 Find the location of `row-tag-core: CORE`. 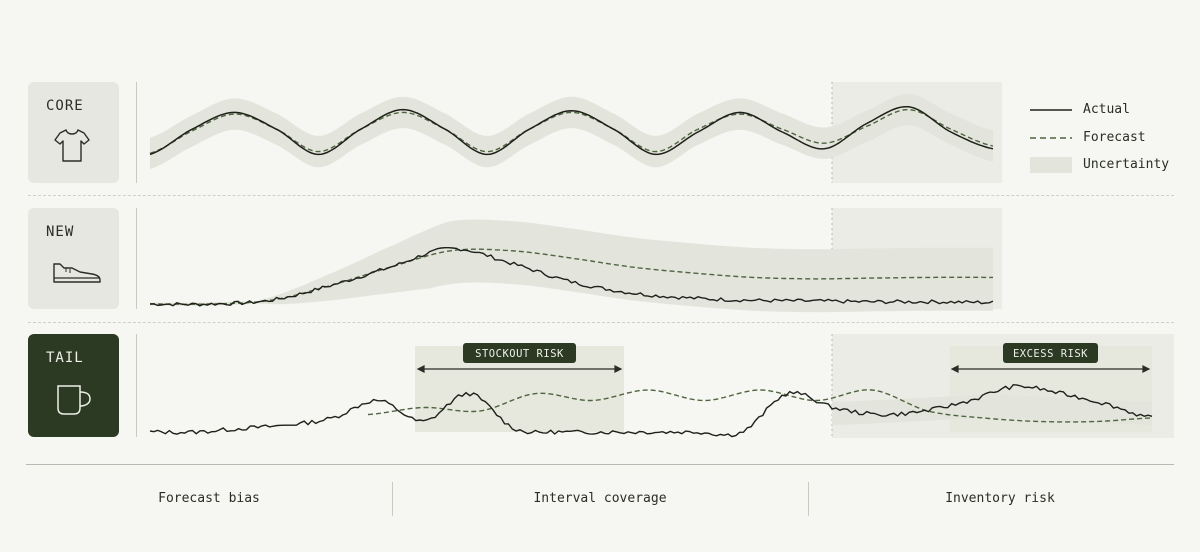

row-tag-core: CORE is located at coordinates (73, 132).